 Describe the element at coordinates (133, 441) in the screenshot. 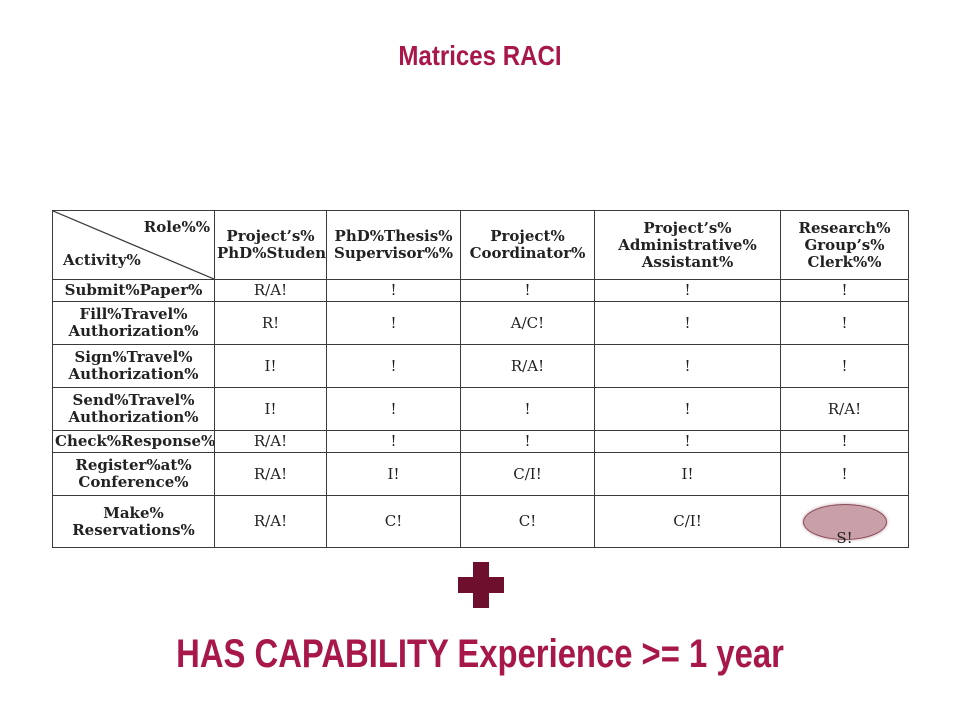

I see `activity-cell: Check%Response%` at that location.